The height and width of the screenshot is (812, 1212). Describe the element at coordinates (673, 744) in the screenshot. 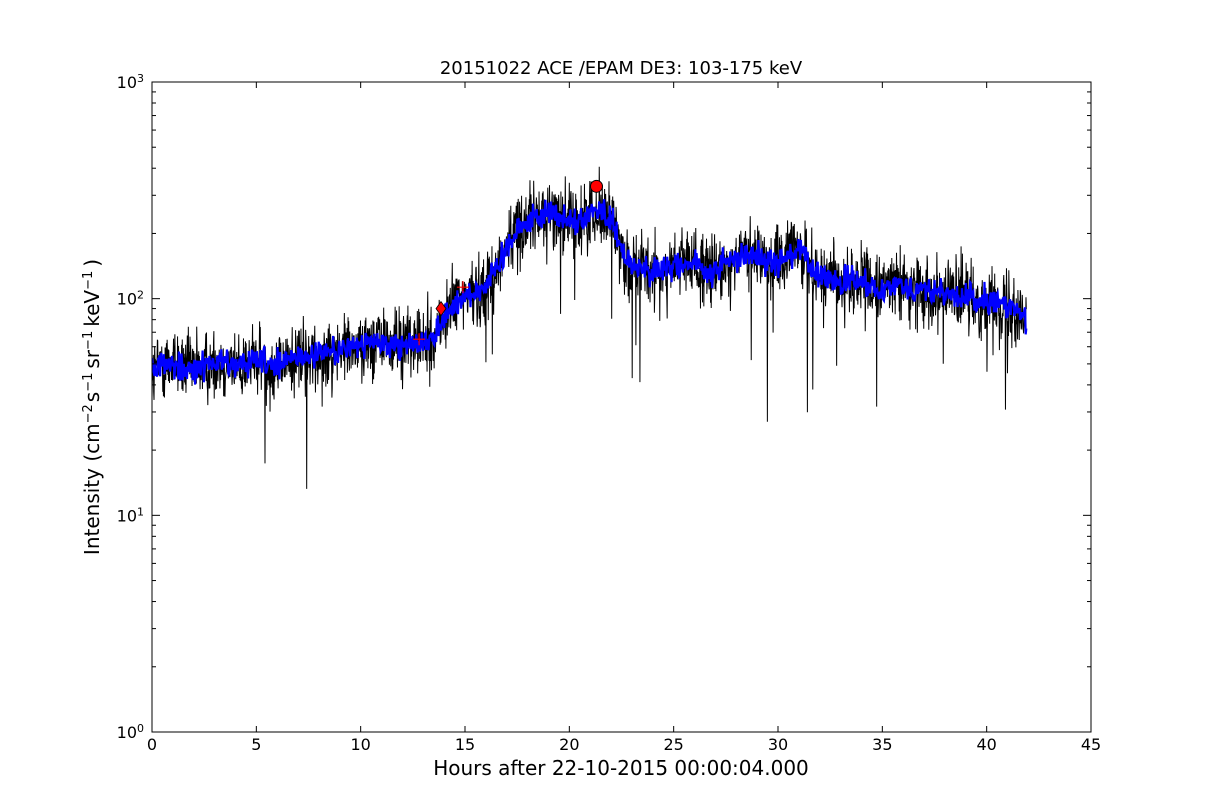

I see `x-tick-label: 25` at that location.